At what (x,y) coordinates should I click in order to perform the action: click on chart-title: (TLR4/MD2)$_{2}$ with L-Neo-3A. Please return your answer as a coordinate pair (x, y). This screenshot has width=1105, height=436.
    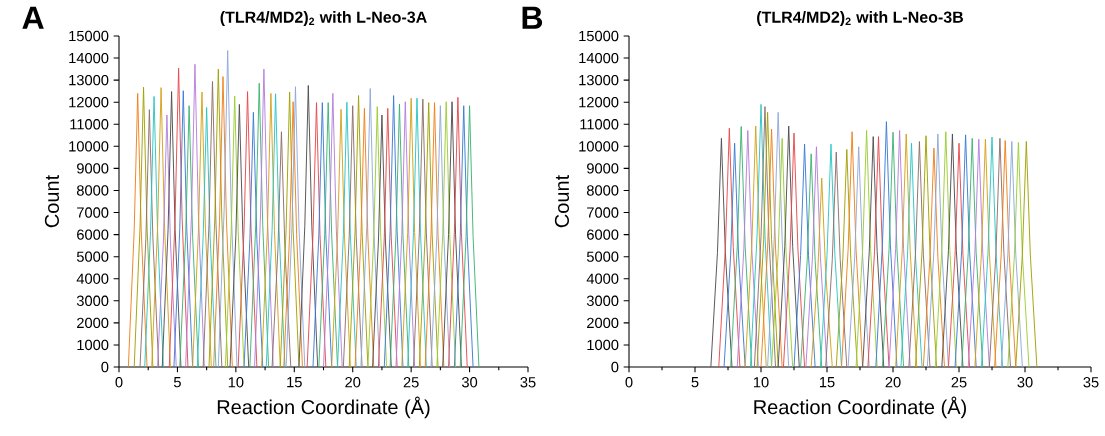
    Looking at the image, I should click on (323, 18).